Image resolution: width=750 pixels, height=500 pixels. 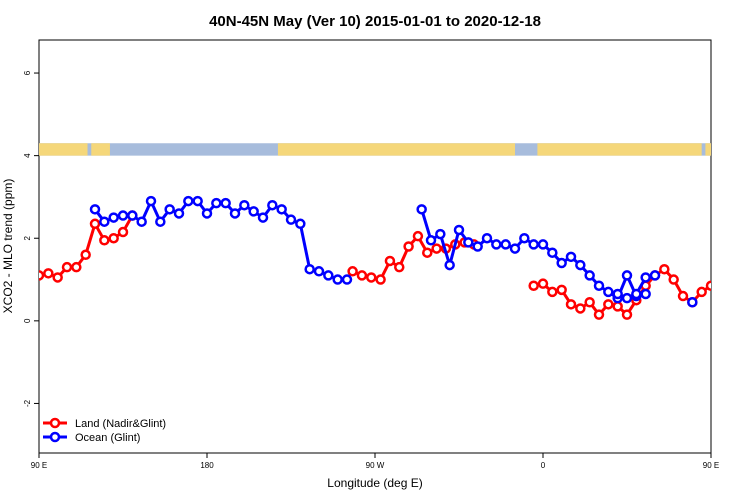 What do you see at coordinates (27, 155) in the screenshot?
I see `y-tick-label: 4` at bounding box center [27, 155].